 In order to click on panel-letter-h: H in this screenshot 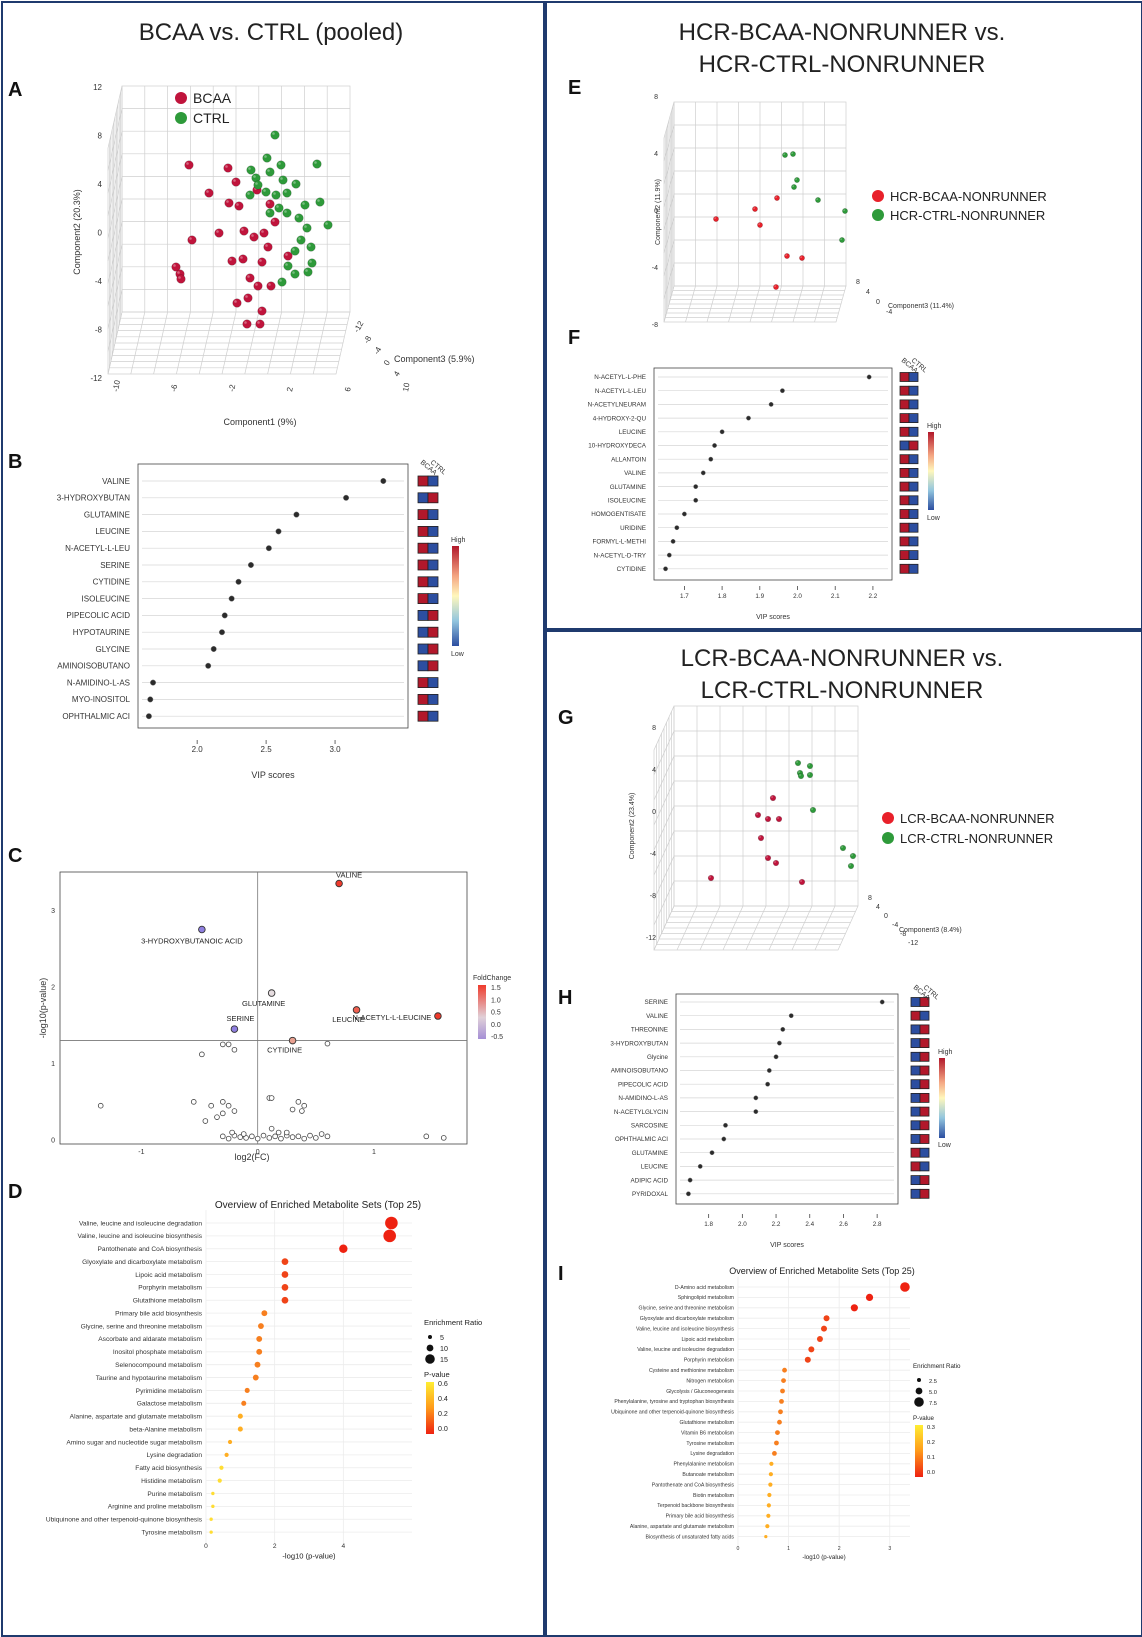, I will do `click(565, 998)`.